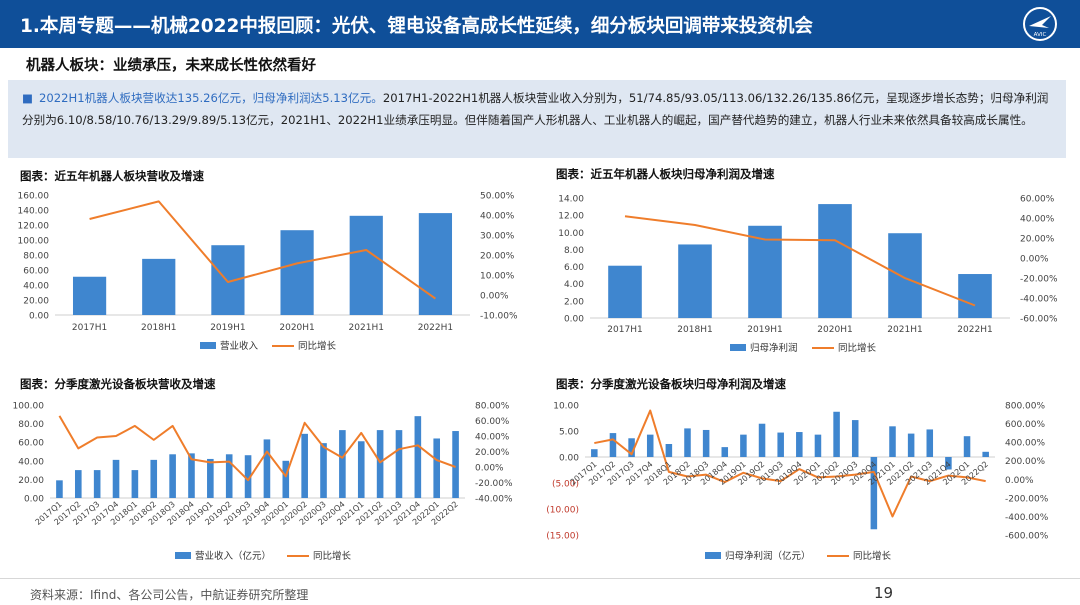 This screenshot has height=605, width=1080. Describe the element at coordinates (239, 346) in the screenshot. I see `legend-bar-label: 营业收入` at that location.